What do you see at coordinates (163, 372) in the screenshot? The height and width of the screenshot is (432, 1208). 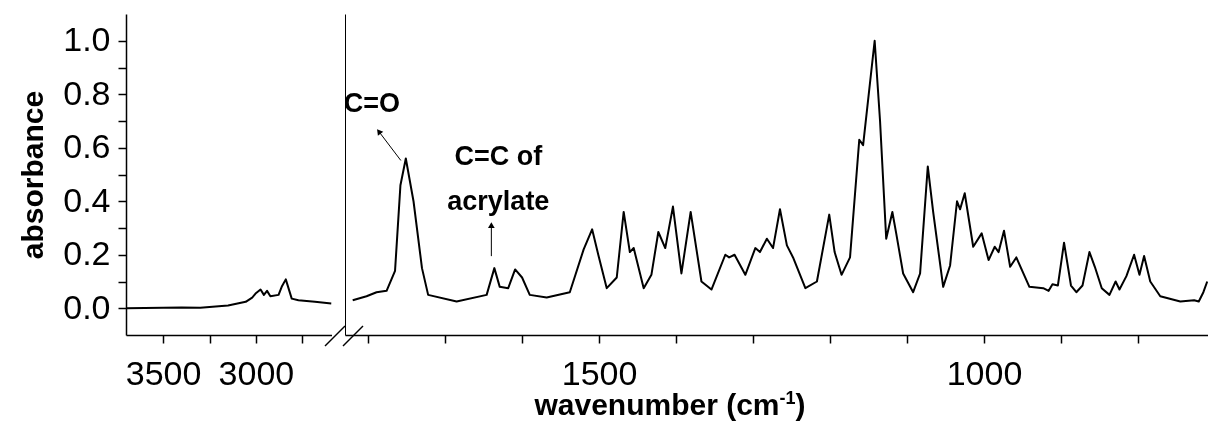 I see `x-tick-label: 3500` at bounding box center [163, 372].